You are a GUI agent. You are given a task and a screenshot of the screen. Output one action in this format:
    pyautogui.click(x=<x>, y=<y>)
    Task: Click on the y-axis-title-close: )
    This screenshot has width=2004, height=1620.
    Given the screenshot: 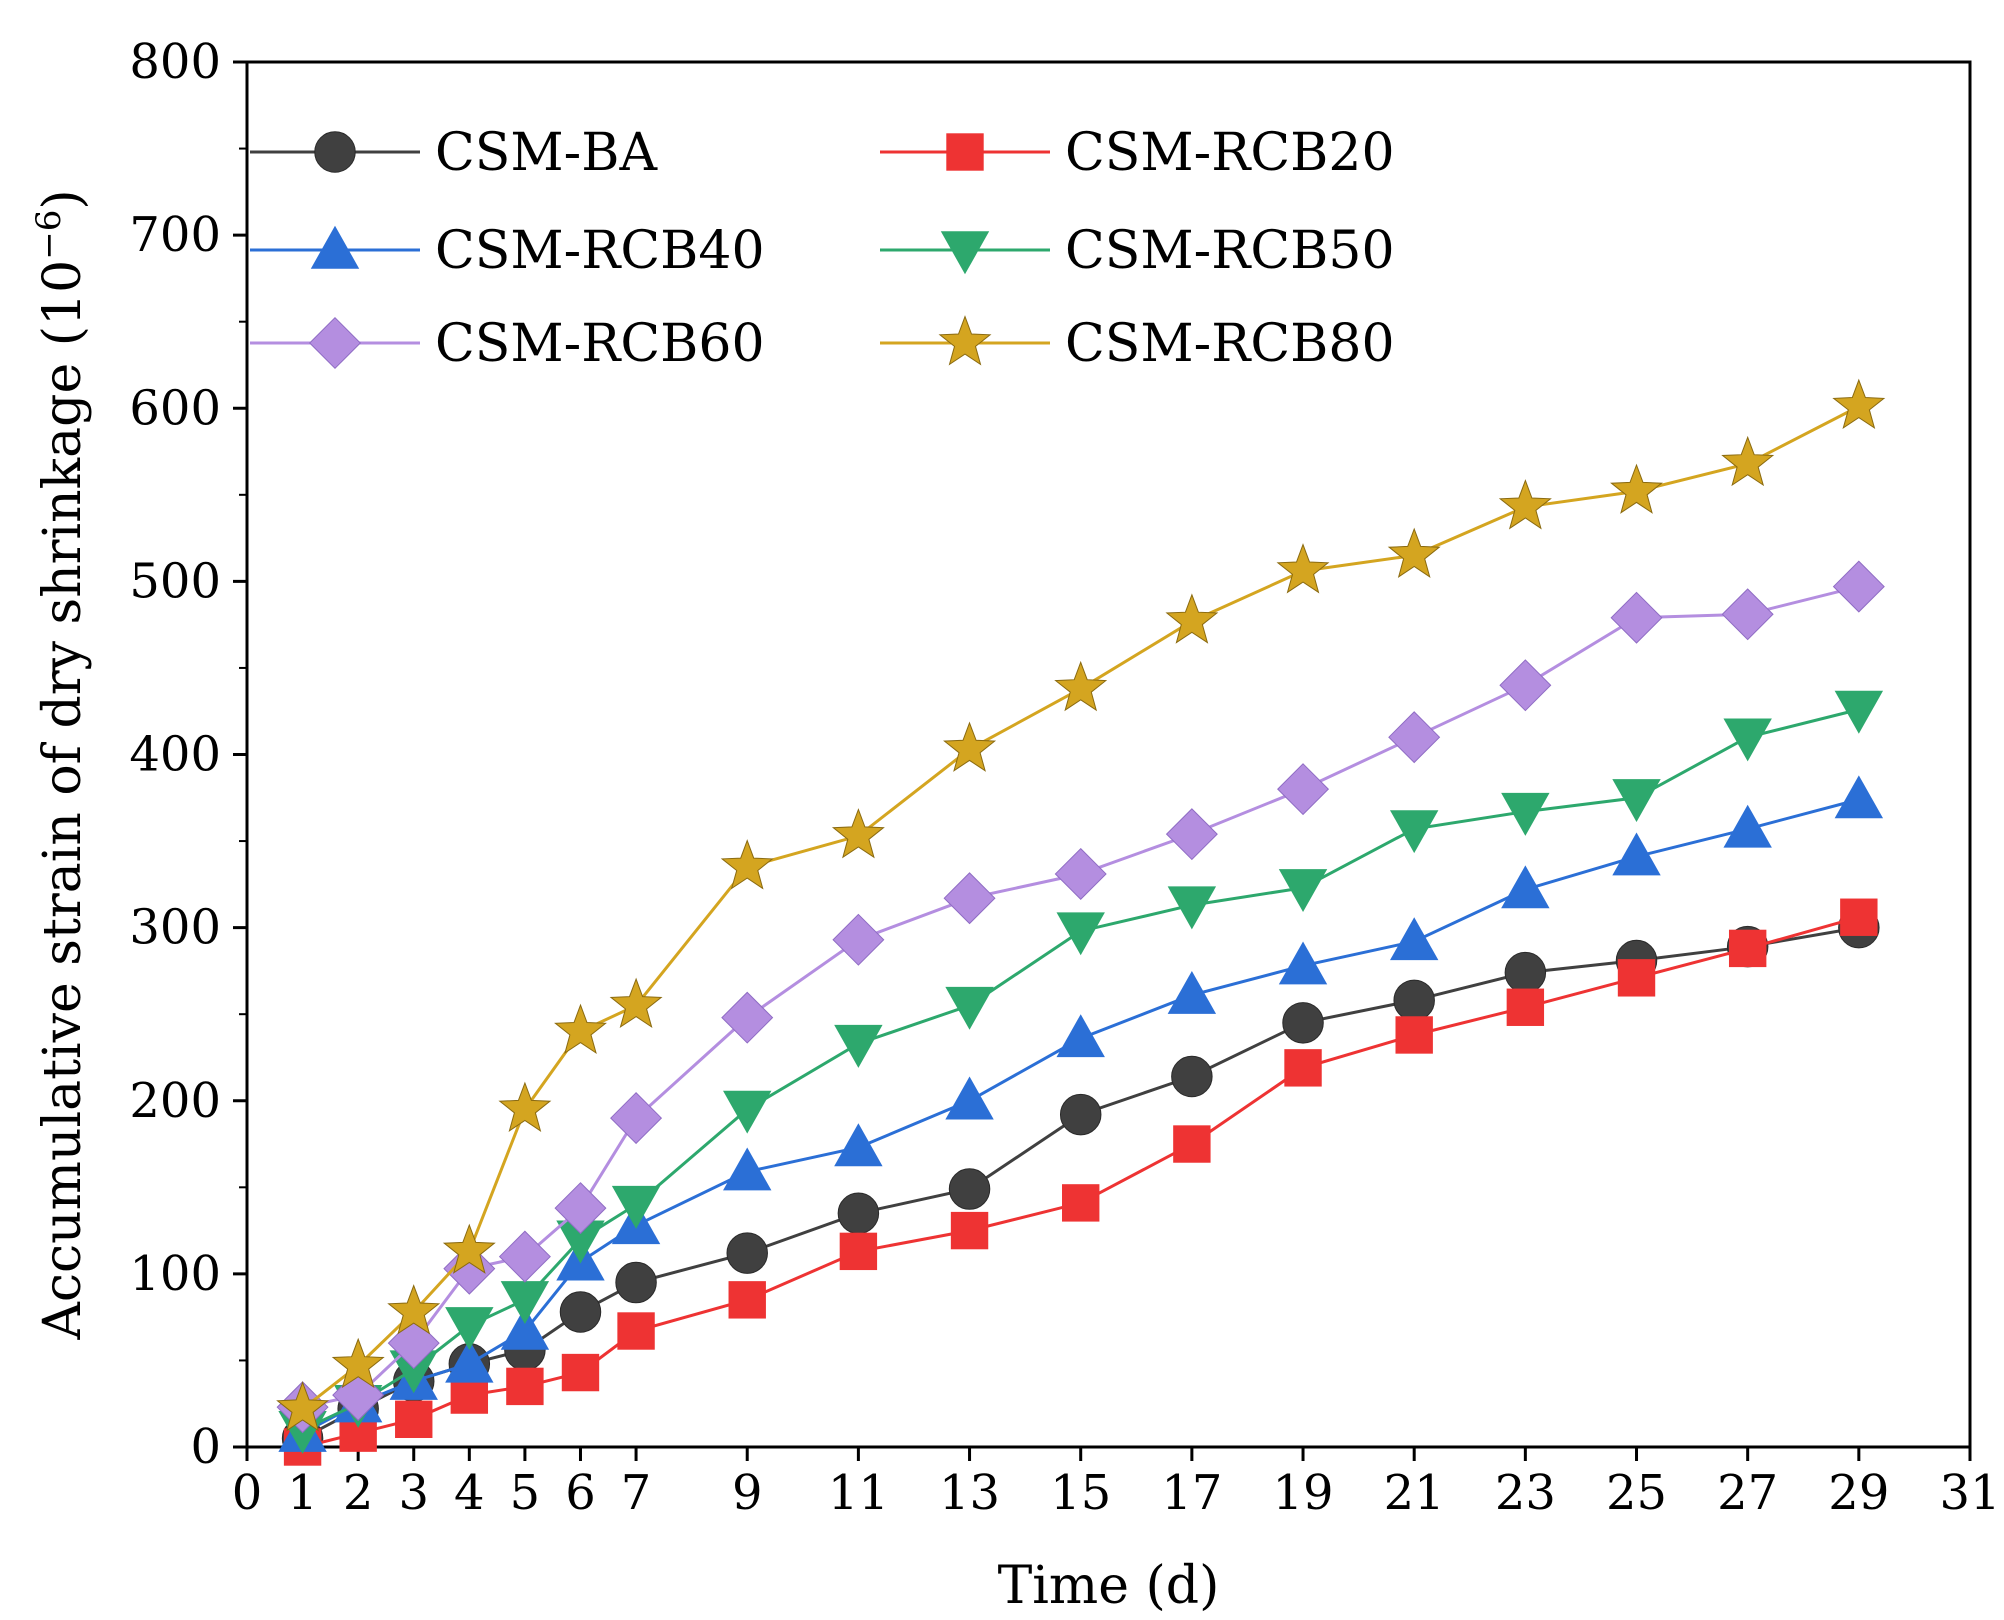 What is the action you would take?
    pyautogui.click(x=63, y=199)
    